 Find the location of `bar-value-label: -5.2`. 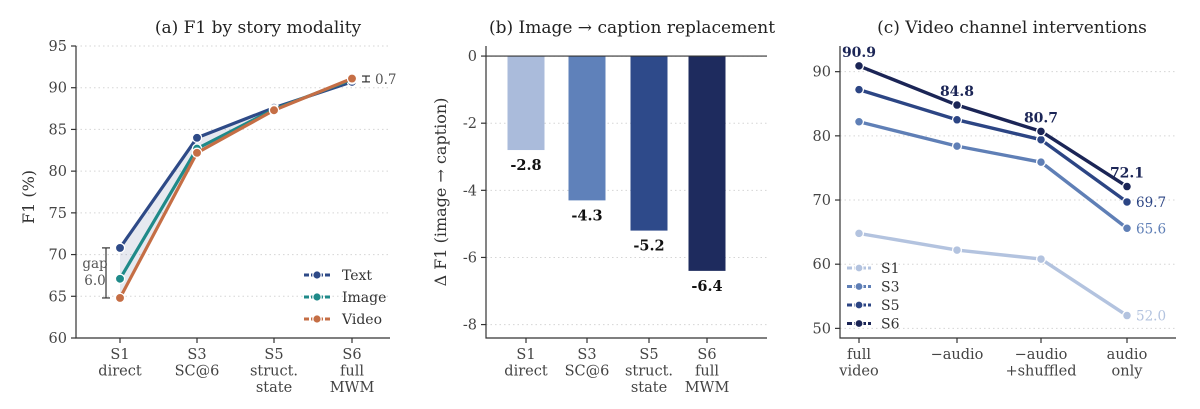

bar-value-label: -5.2 is located at coordinates (648, 246).